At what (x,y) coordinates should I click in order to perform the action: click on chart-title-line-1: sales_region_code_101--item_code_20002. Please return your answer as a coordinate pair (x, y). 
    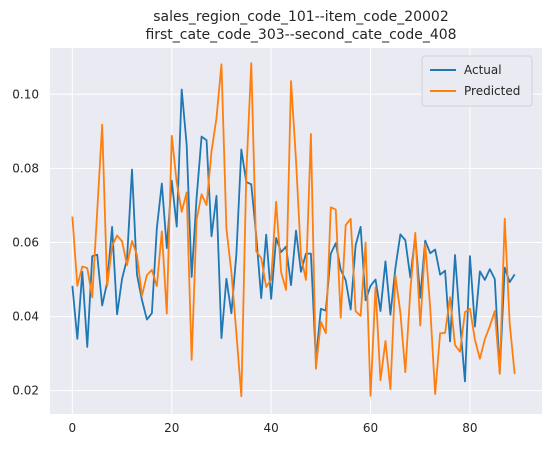
    Looking at the image, I should click on (300, 17).